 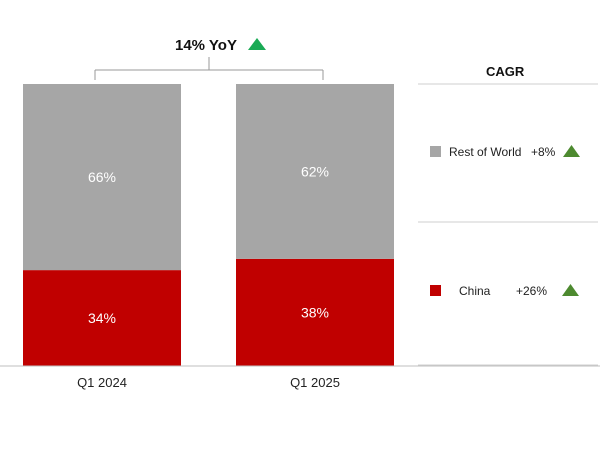 What do you see at coordinates (209, 68) in the screenshot?
I see `yoy-bracket` at bounding box center [209, 68].